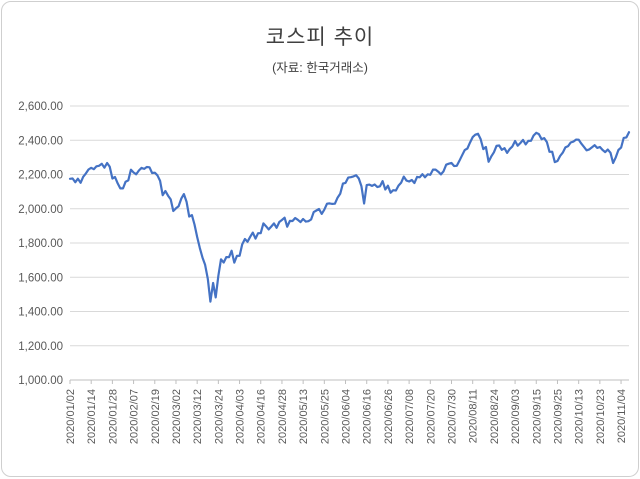 The width and height of the screenshot is (640, 479). What do you see at coordinates (320, 68) in the screenshot?
I see `chart-subtitle: (자료: 한국거래소)` at bounding box center [320, 68].